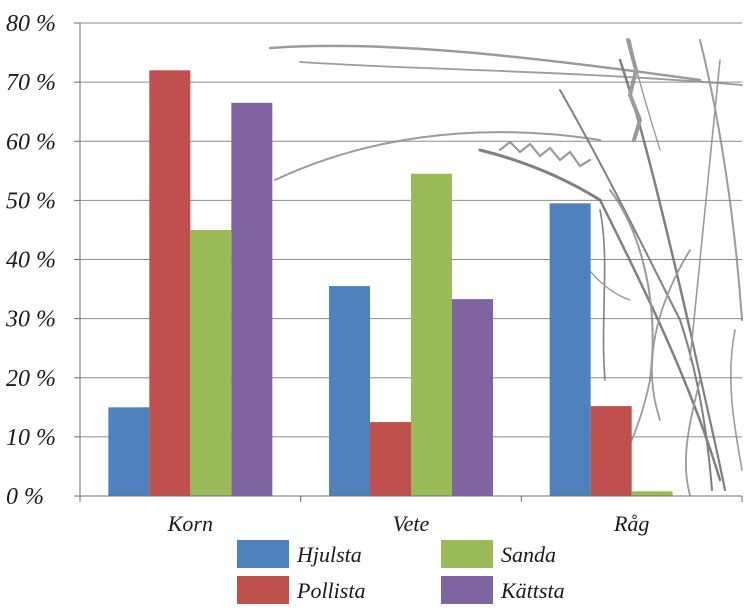 The height and width of the screenshot is (614, 747). Describe the element at coordinates (252, 299) in the screenshot. I see `bar-k-ttsta-korn` at that location.